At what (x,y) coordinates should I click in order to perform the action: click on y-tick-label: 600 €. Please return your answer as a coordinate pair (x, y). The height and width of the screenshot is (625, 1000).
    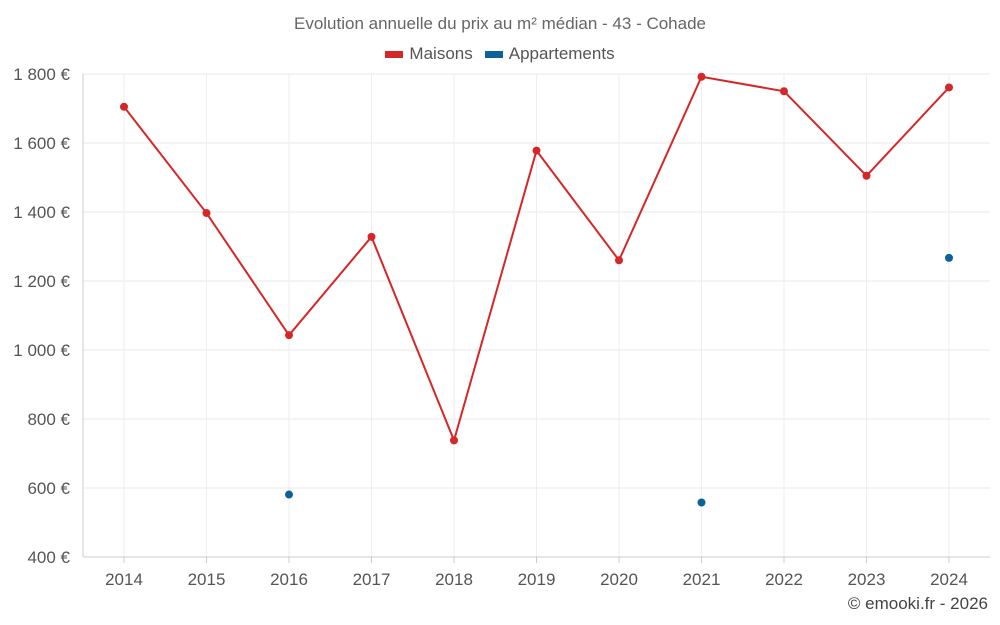
    Looking at the image, I should click on (48, 488).